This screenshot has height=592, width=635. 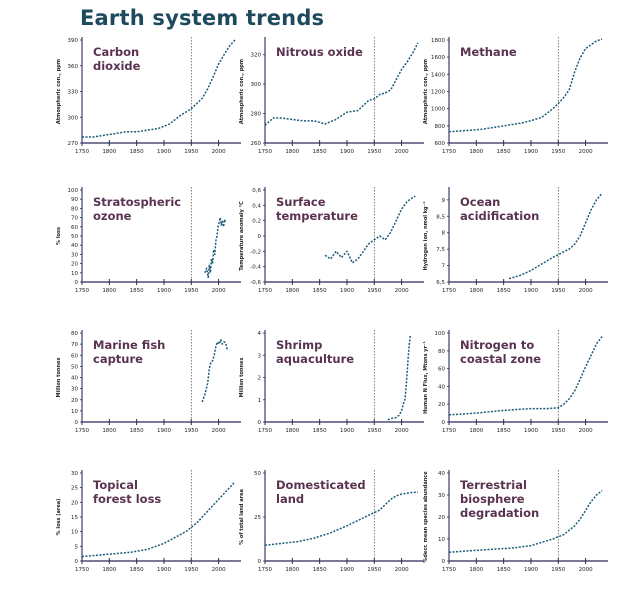 I want to click on y-tick-label: 1000, so click(x=438, y=110).